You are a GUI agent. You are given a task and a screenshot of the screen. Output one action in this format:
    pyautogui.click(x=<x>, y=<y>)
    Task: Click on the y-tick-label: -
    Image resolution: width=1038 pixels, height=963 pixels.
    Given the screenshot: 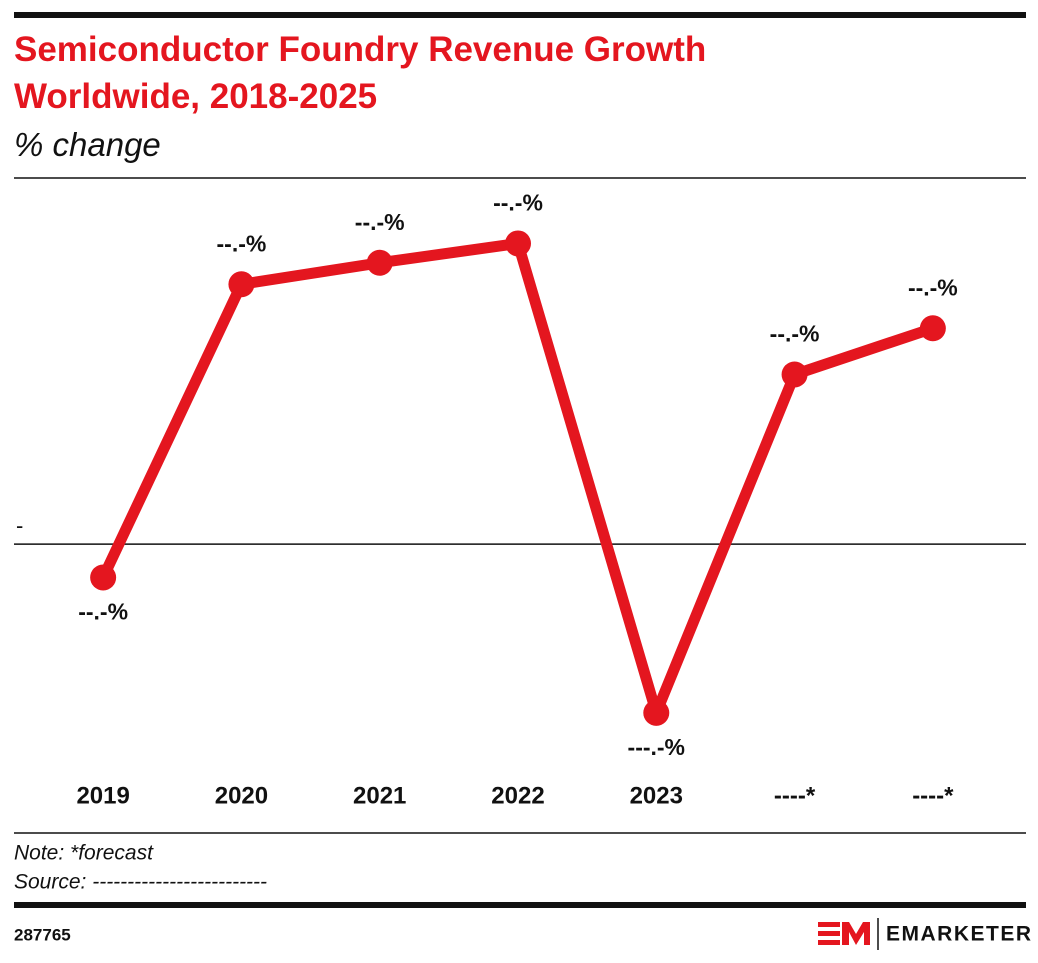 What is the action you would take?
    pyautogui.click(x=19, y=525)
    